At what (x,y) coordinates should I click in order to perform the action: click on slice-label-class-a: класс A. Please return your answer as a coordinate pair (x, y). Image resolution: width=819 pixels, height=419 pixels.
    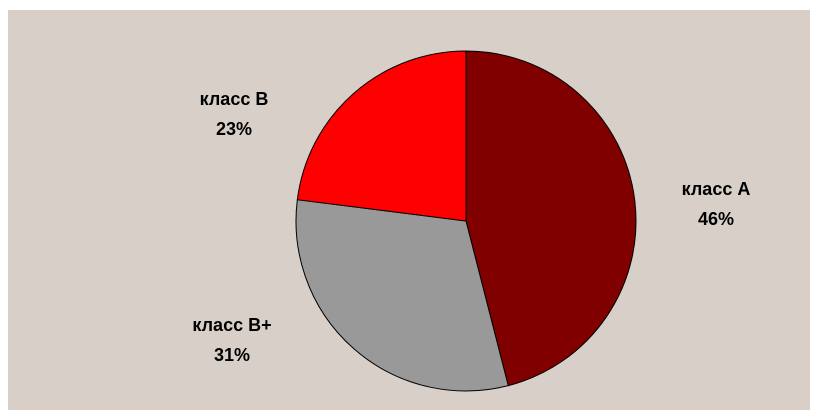
    Looking at the image, I should click on (716, 189).